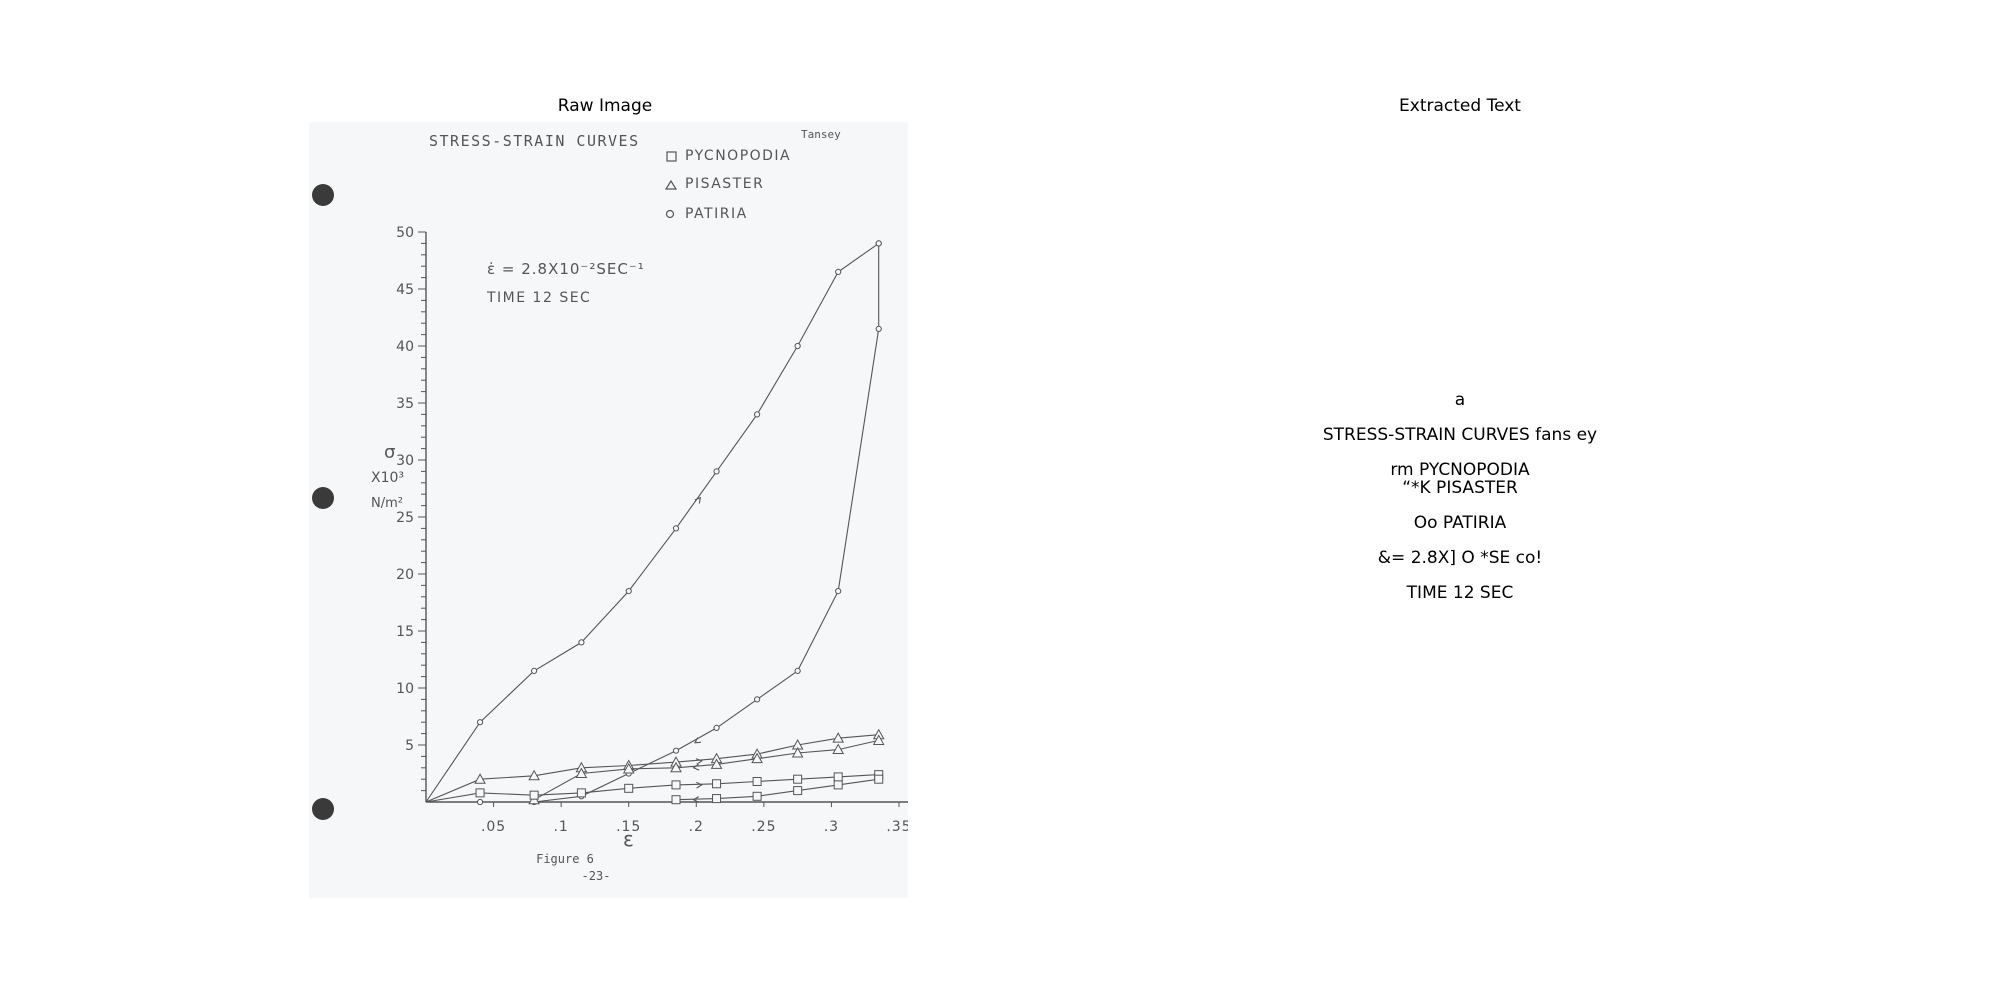 The height and width of the screenshot is (1000, 2000). What do you see at coordinates (696, 827) in the screenshot?
I see `x-tick-label: .2` at bounding box center [696, 827].